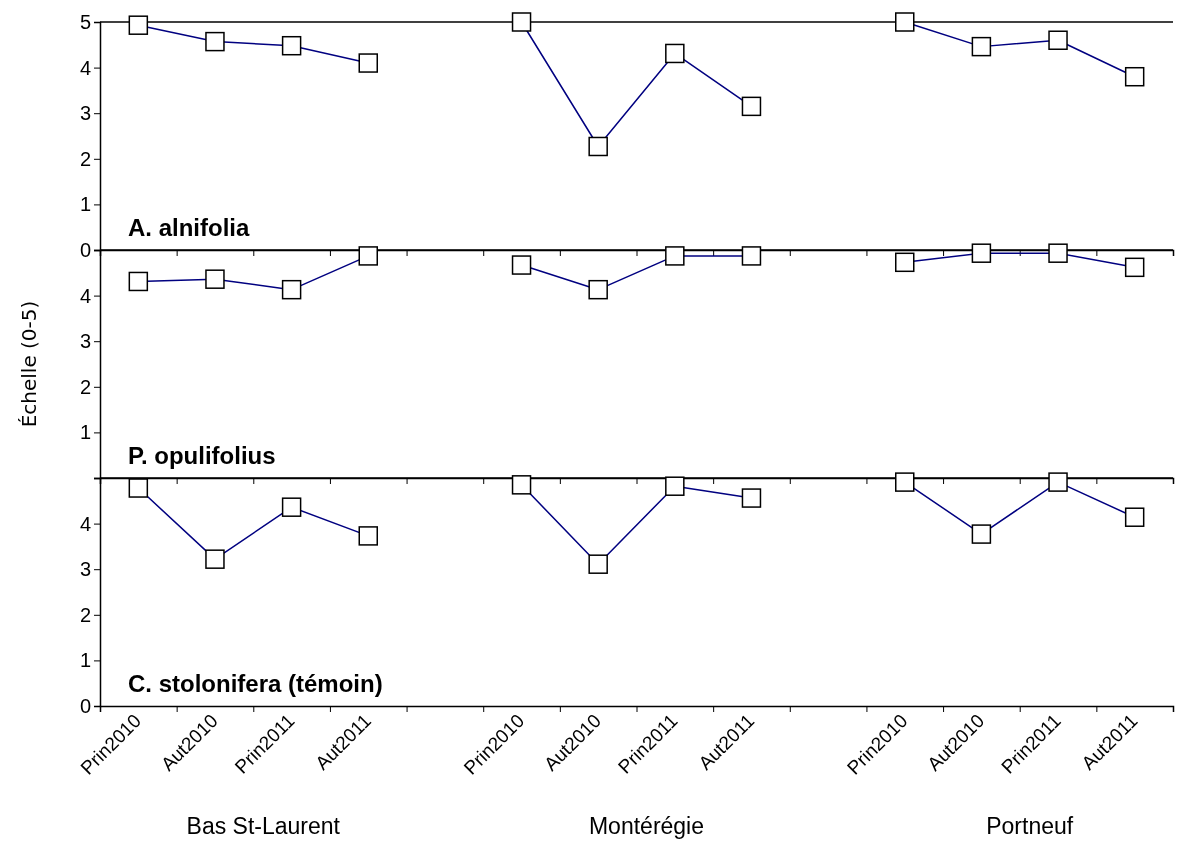 The image size is (1186, 848). What do you see at coordinates (85, 21) in the screenshot?
I see `y-tick-label: 5` at bounding box center [85, 21].